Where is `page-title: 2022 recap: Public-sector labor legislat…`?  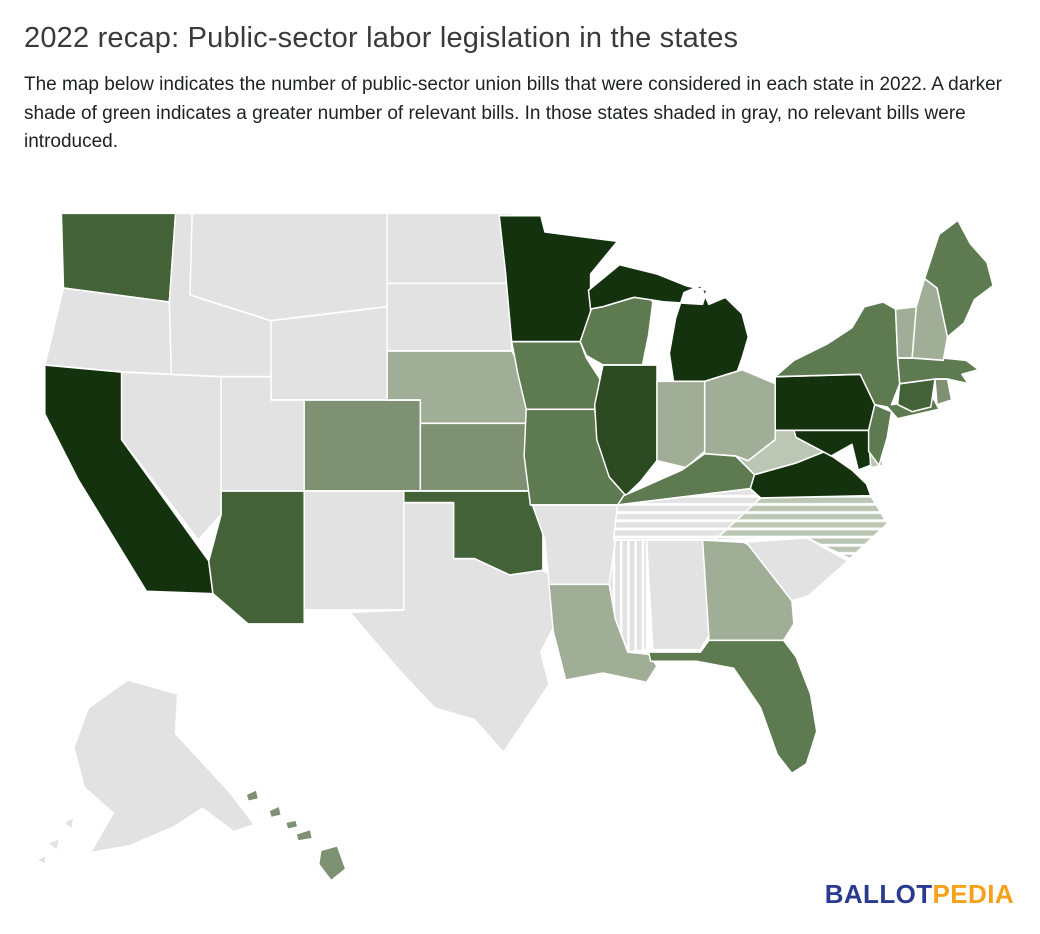
page-title: 2022 recap: Public-sector labor legislat… is located at coordinates (381, 38).